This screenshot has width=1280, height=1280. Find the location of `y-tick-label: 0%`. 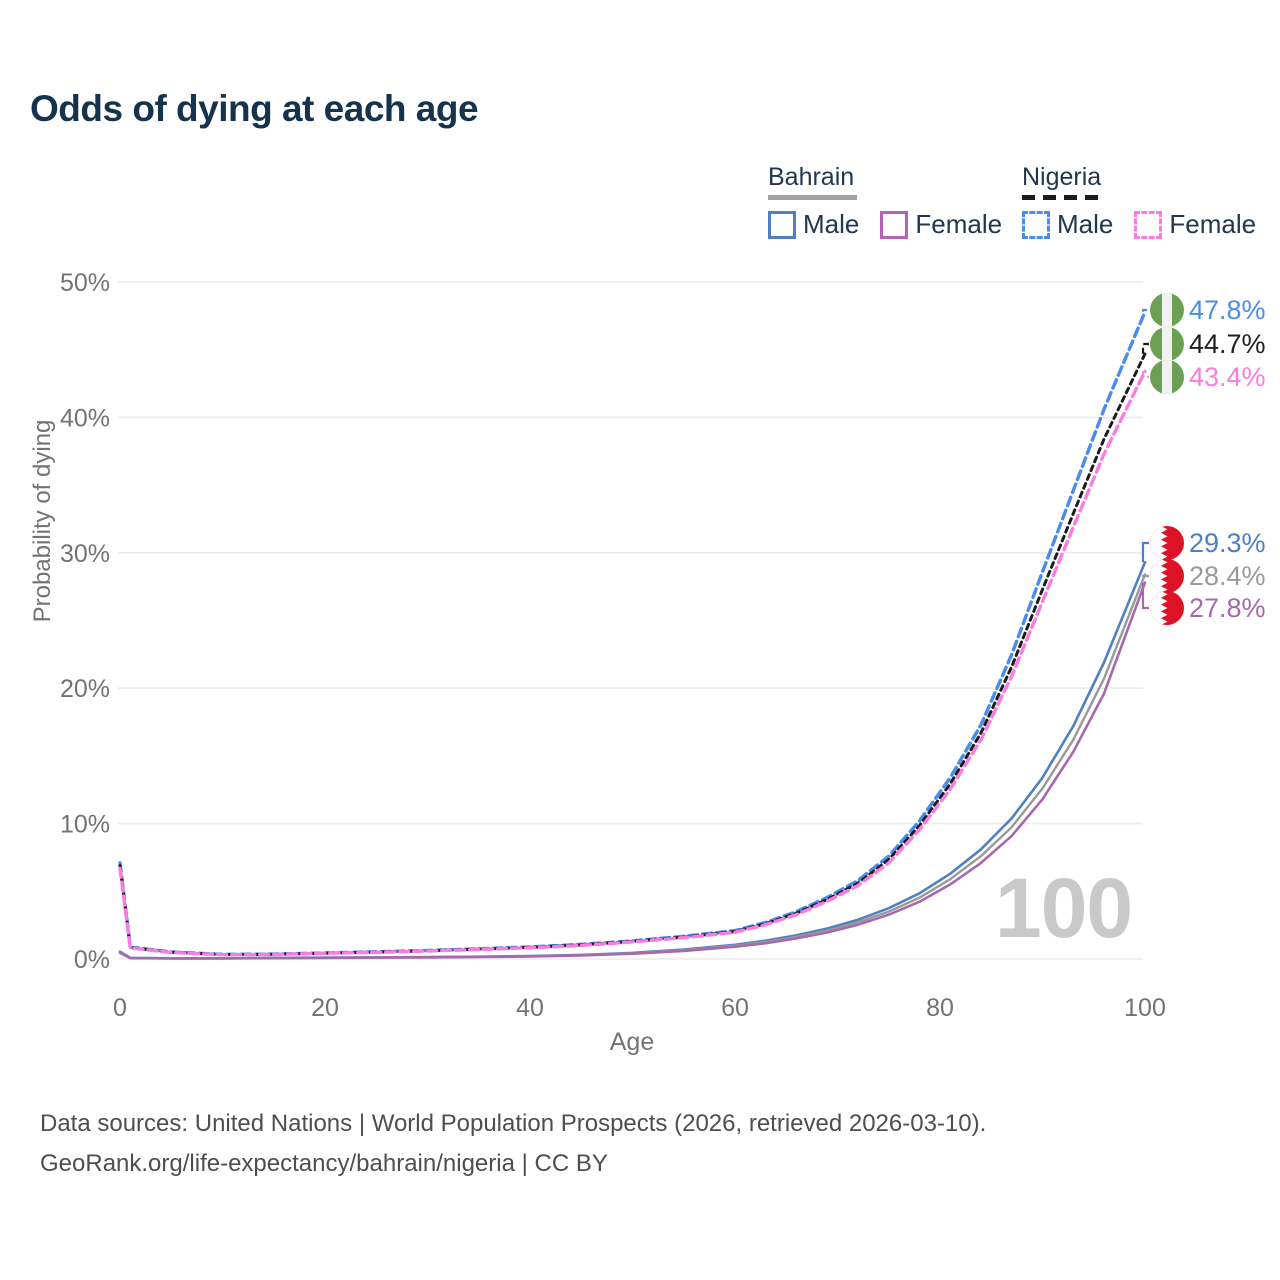

y-tick-label: 0% is located at coordinates (92, 960).